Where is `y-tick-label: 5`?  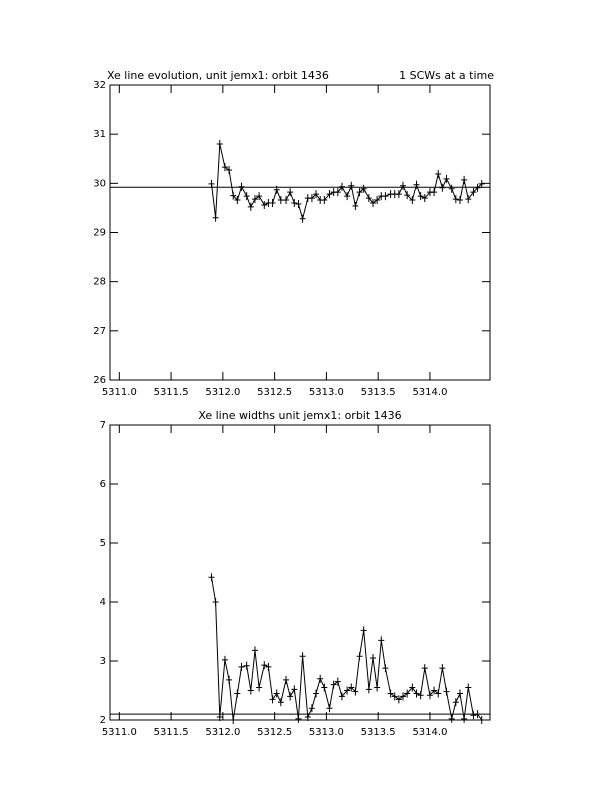
y-tick-label: 5 is located at coordinates (103, 543).